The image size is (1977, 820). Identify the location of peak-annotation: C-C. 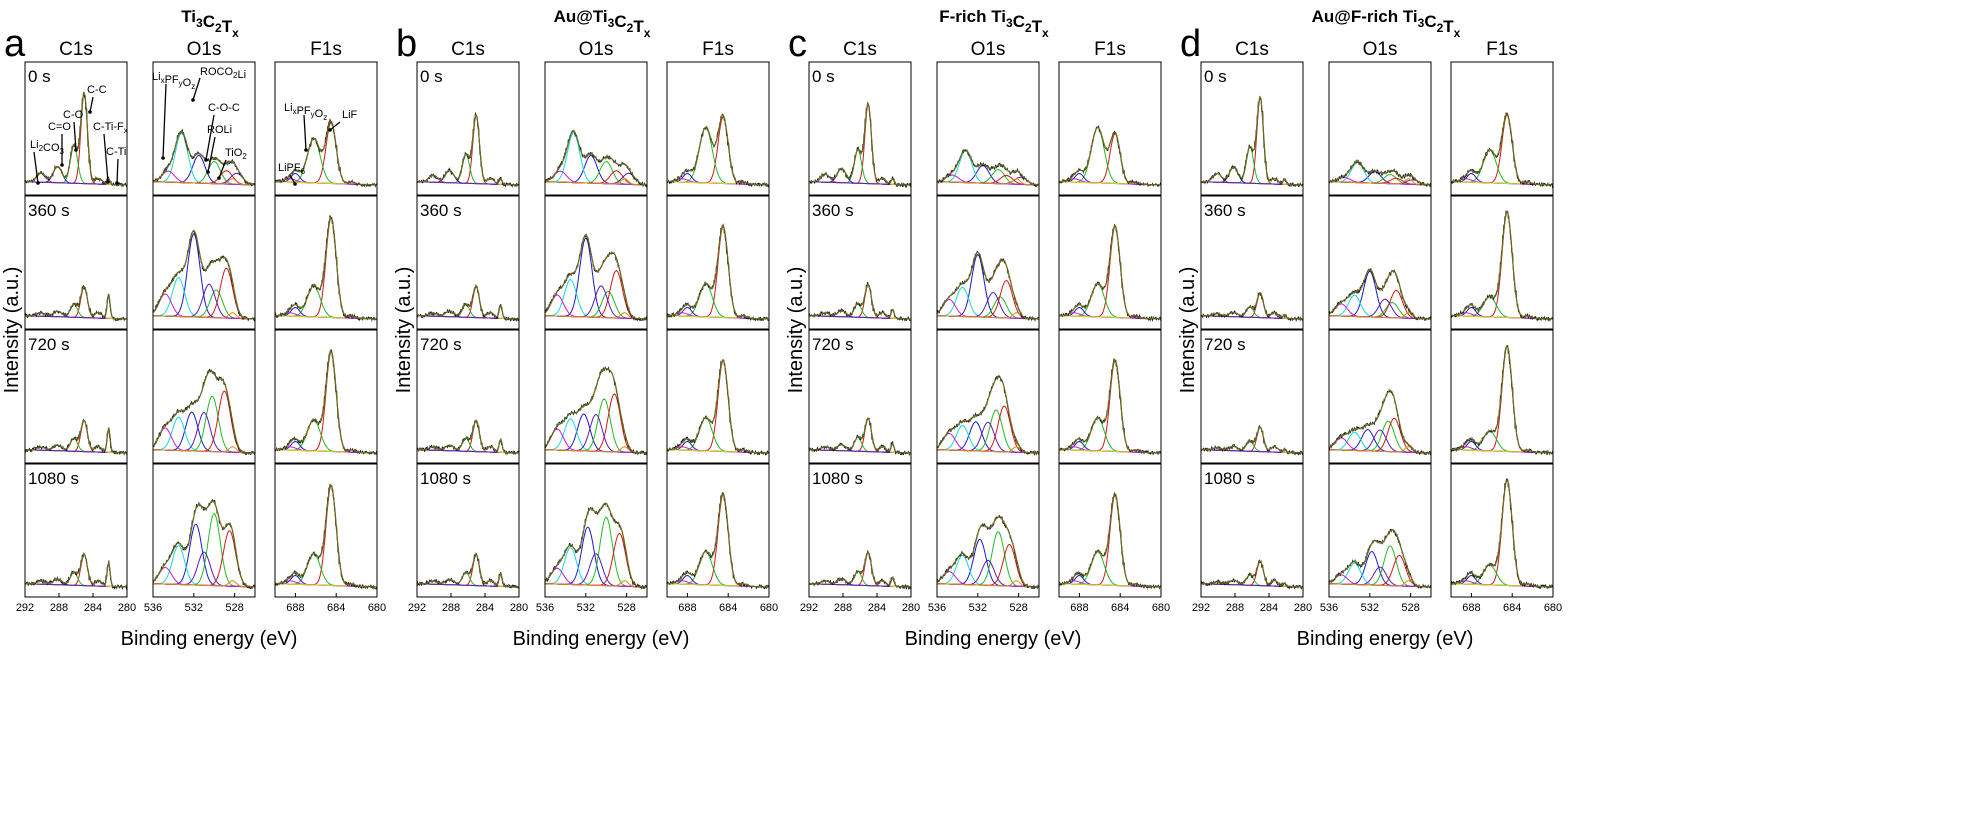
(97, 90).